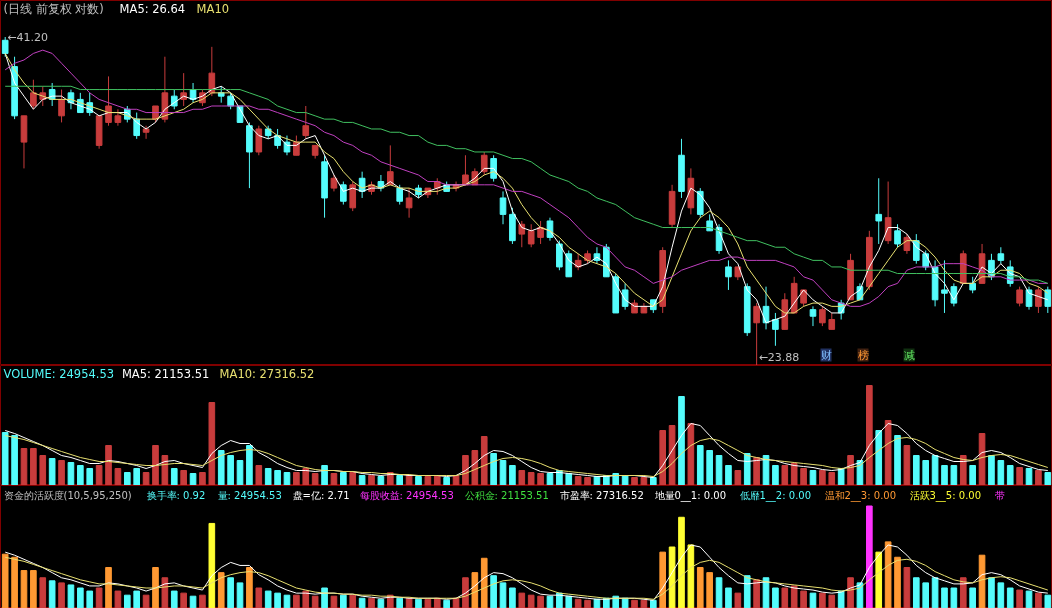 This screenshot has height=608, width=1052. Describe the element at coordinates (176, 495) in the screenshot. I see `text: 换手率: 0.92` at that location.